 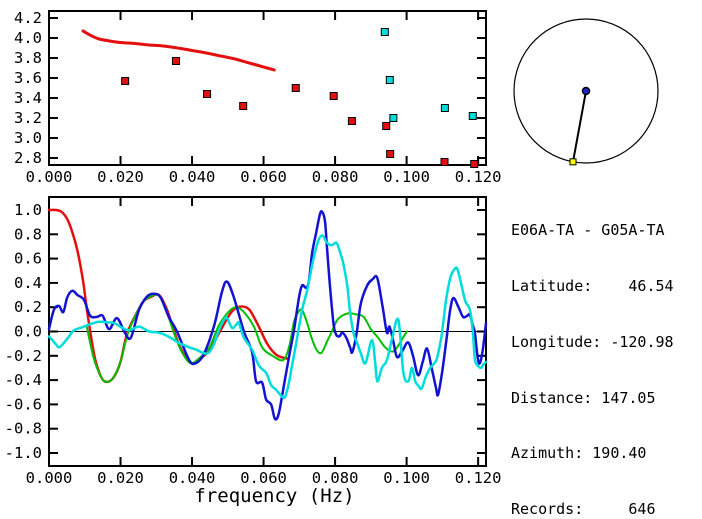 What do you see at coordinates (592, 285) in the screenshot?
I see `latitude-line: Latitude: 46.54` at bounding box center [592, 285].